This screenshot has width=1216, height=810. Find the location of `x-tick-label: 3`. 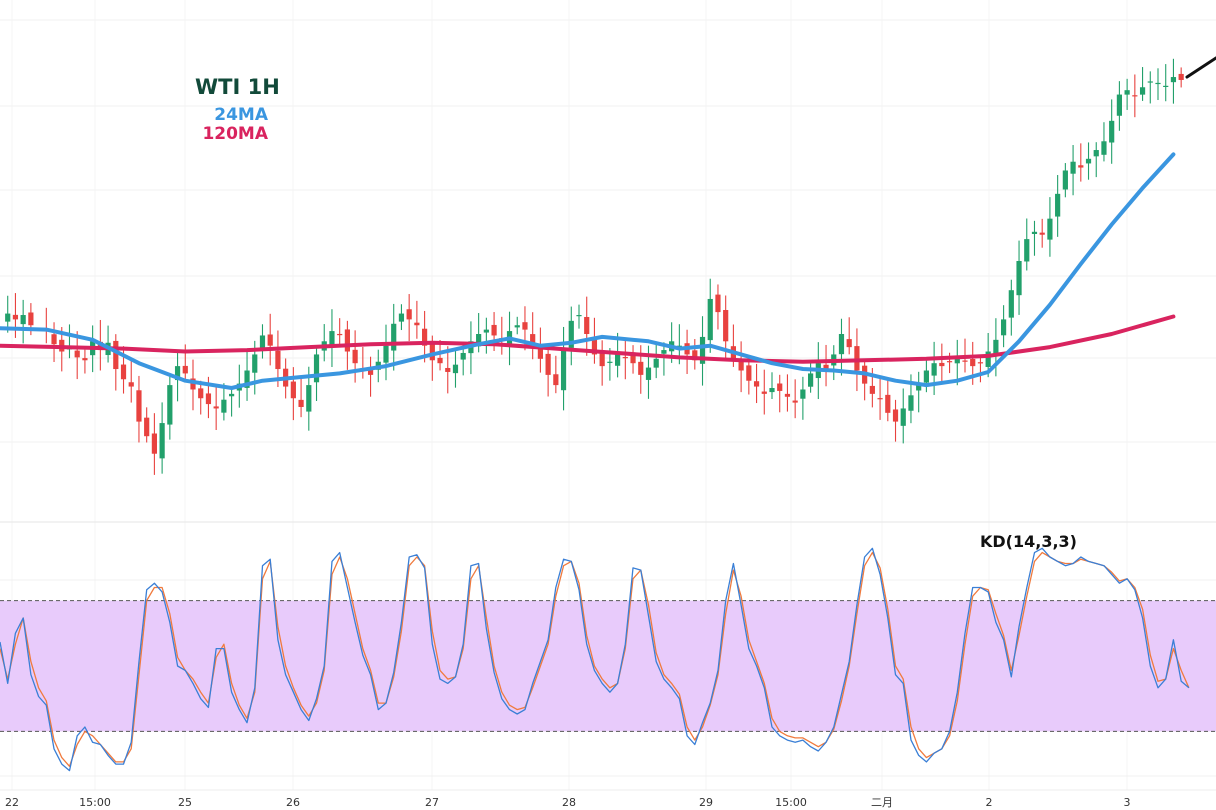

x-tick-label: 3 is located at coordinates (1127, 802).